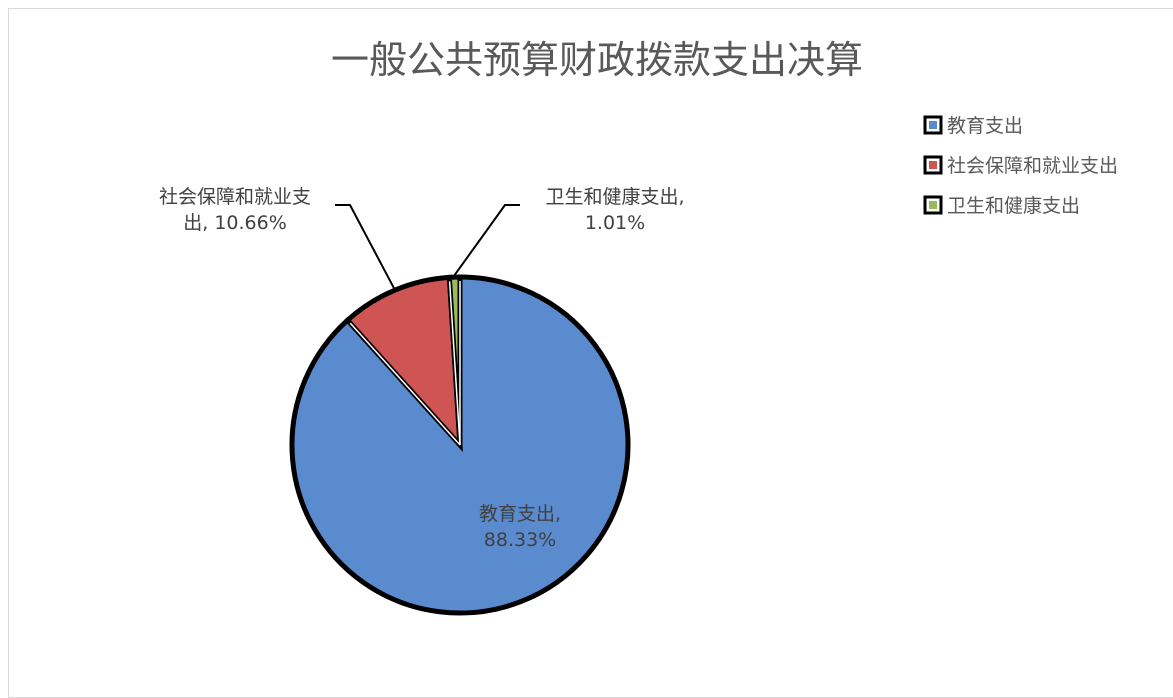 The height and width of the screenshot is (698, 1173). Describe the element at coordinates (520, 514) in the screenshot. I see `data-label-education-line1: 教育支出,` at that location.